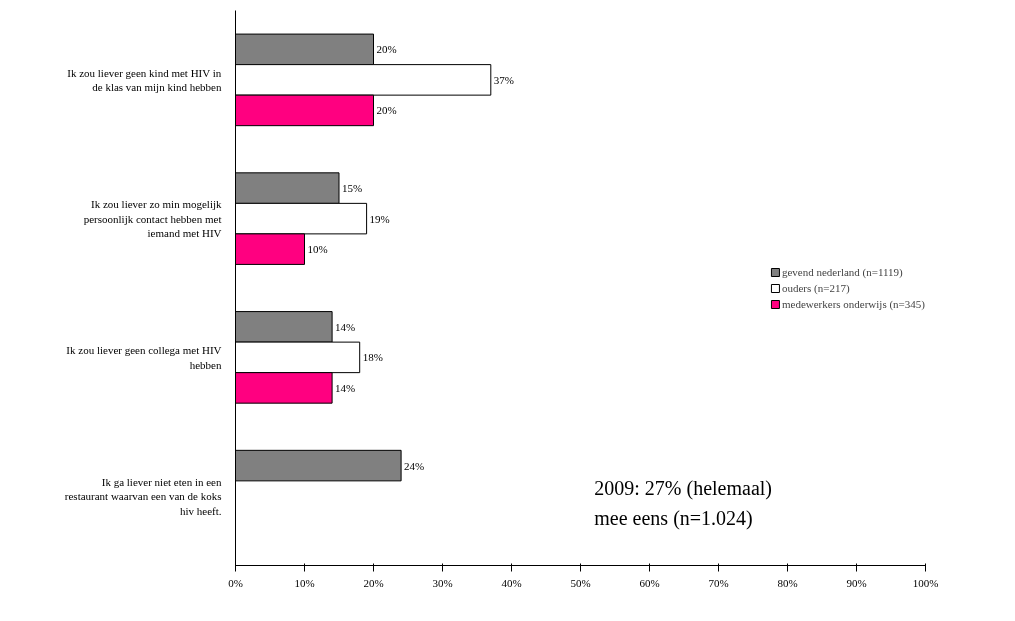 This screenshot has height=621, width=1015. Describe the element at coordinates (152, 219) in the screenshot. I see `y-tick-label: Ik zou liever zo min mogelijk persoonlijk contact hebben met iemand met HIV` at that location.